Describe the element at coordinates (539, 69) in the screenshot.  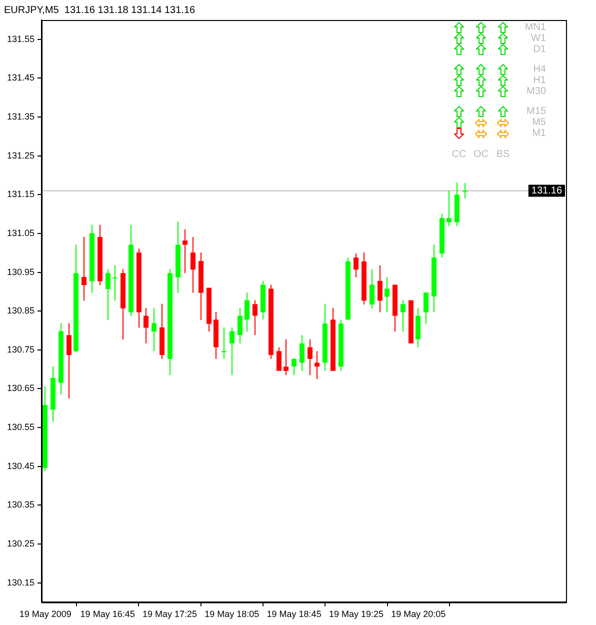
I see `text: H4` at that location.